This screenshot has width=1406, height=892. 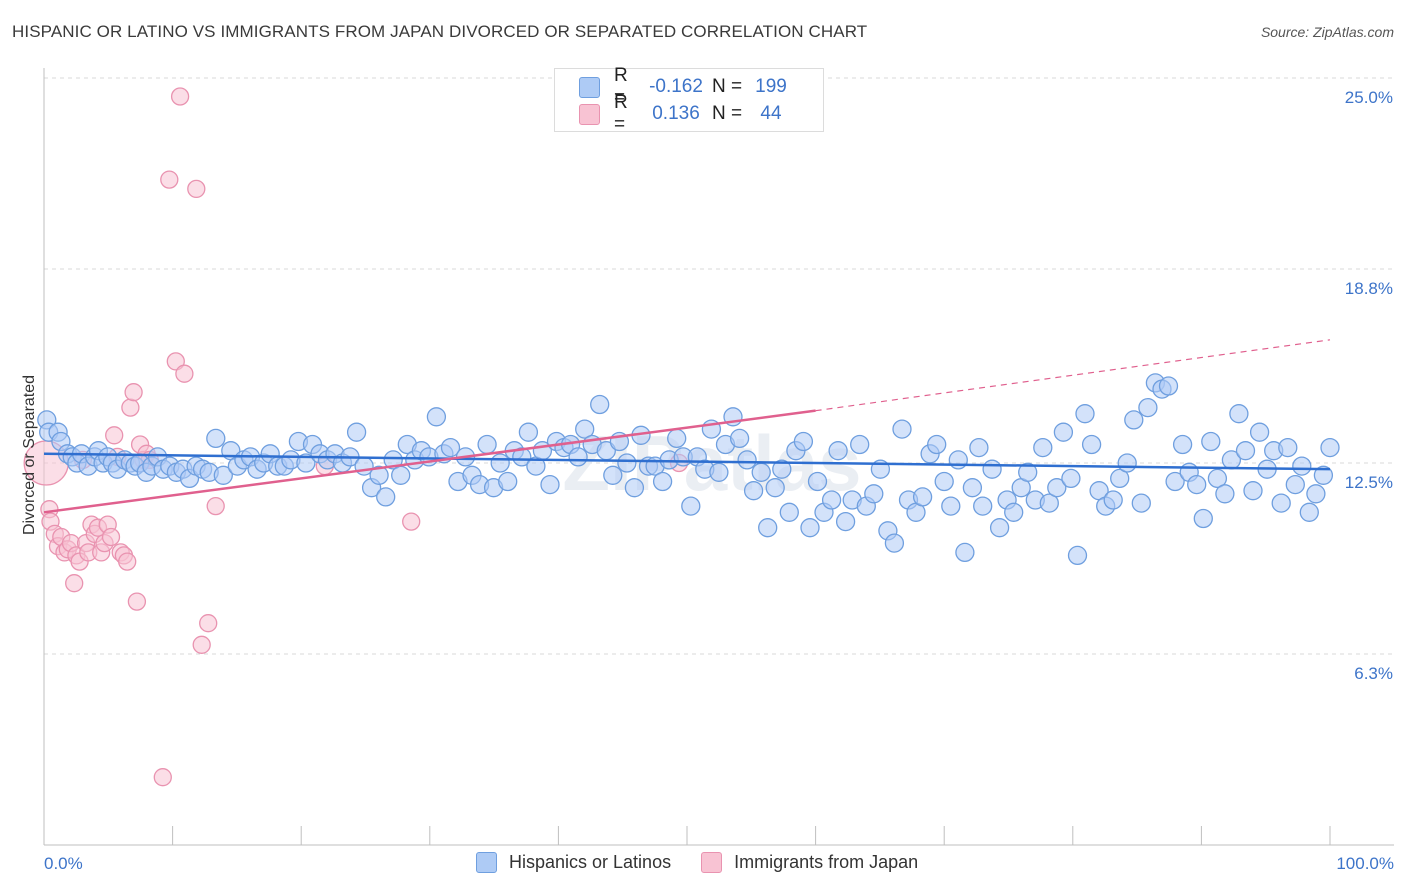 What do you see at coordinates (676, 113) in the screenshot?
I see `legend-r-value: 0.136` at bounding box center [676, 113].